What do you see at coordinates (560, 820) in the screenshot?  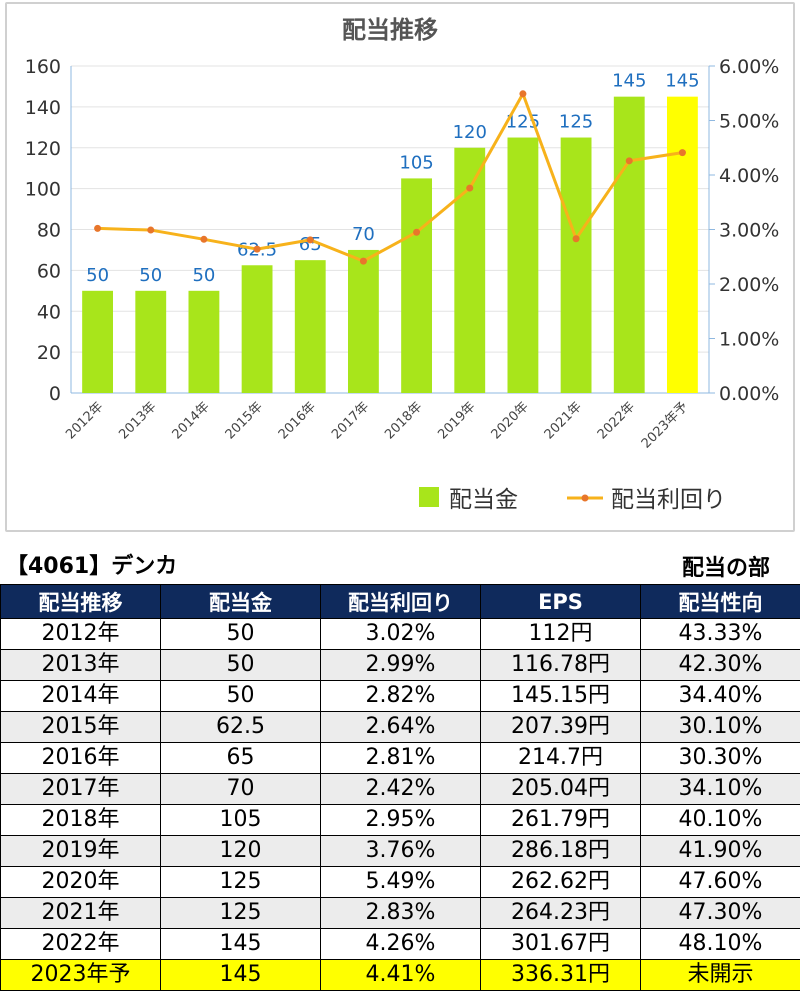 I see `table-cell: 261.79円` at bounding box center [560, 820].